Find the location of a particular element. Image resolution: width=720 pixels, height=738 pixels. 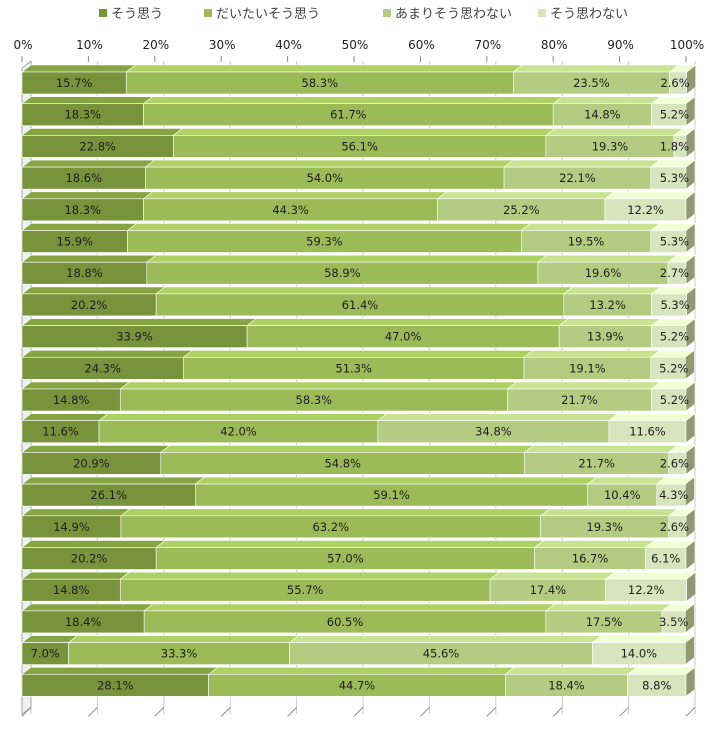

data-label: 54.8% is located at coordinates (342, 463).